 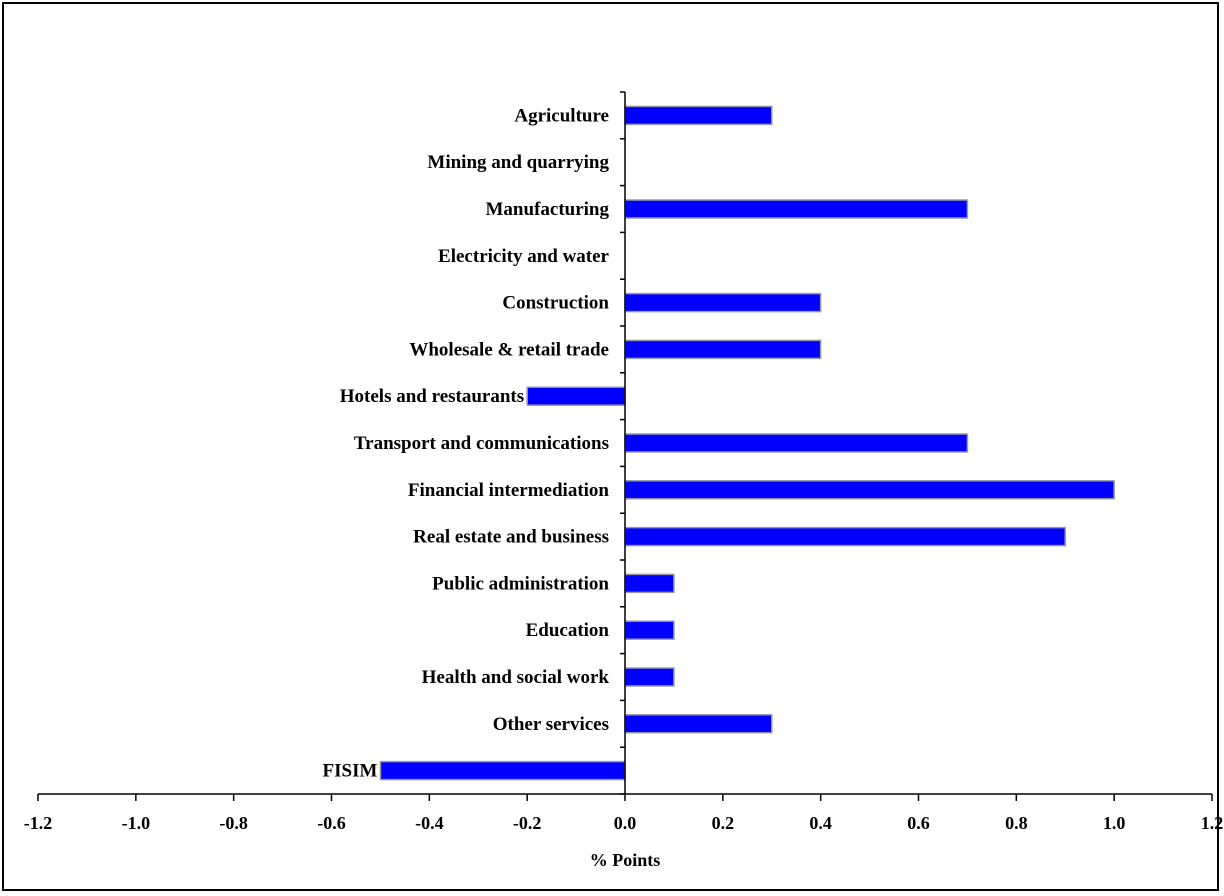 I want to click on x-tick-label: -0.6, so click(x=331, y=823).